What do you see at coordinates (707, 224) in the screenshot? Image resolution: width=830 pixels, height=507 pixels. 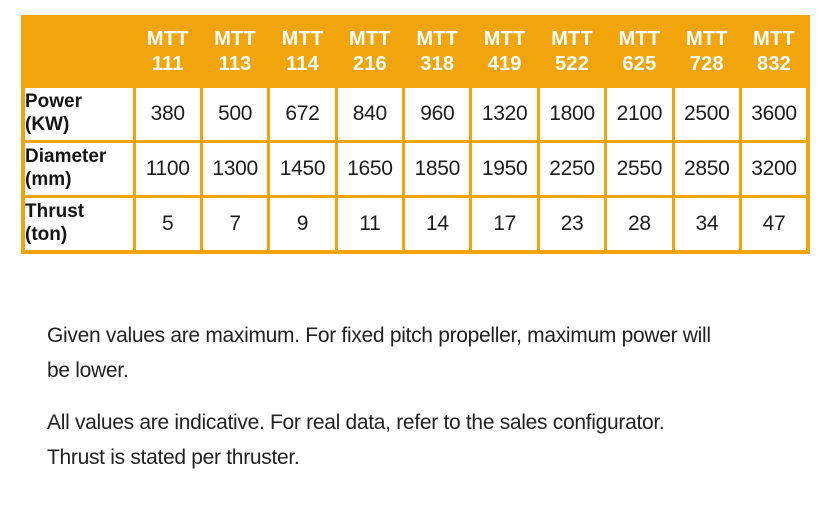 I see `table-cell: 34` at bounding box center [707, 224].